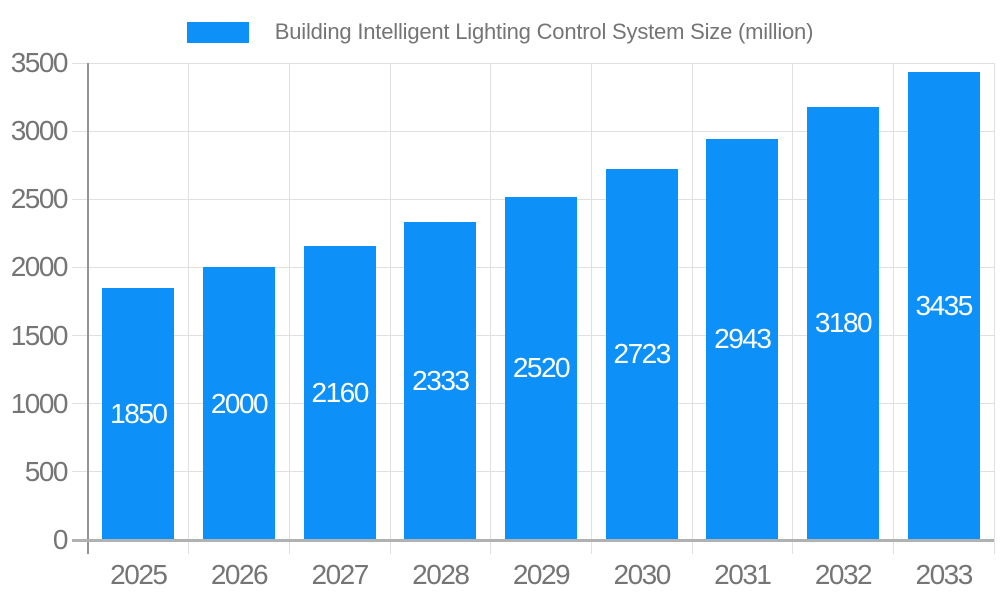  I want to click on bar-value-label: 2520, so click(541, 368).